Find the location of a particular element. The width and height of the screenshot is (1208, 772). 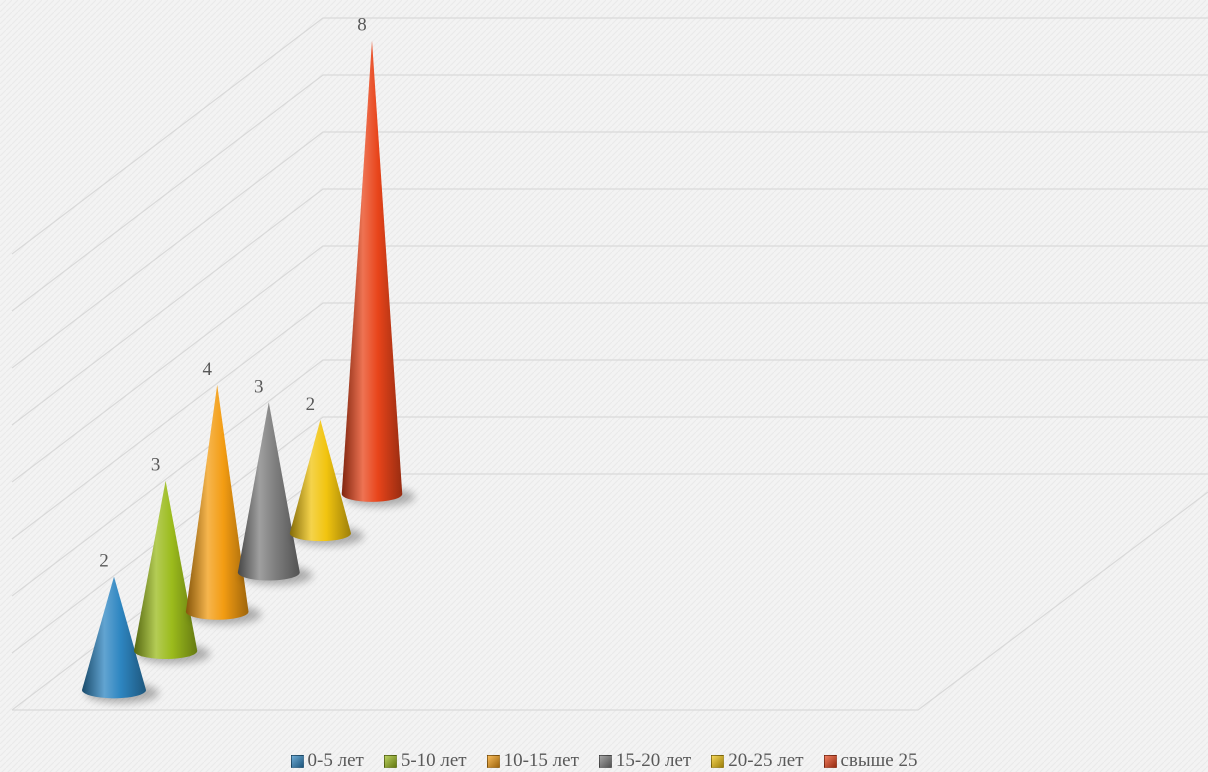

legend-label: свыше 25 is located at coordinates (879, 760).